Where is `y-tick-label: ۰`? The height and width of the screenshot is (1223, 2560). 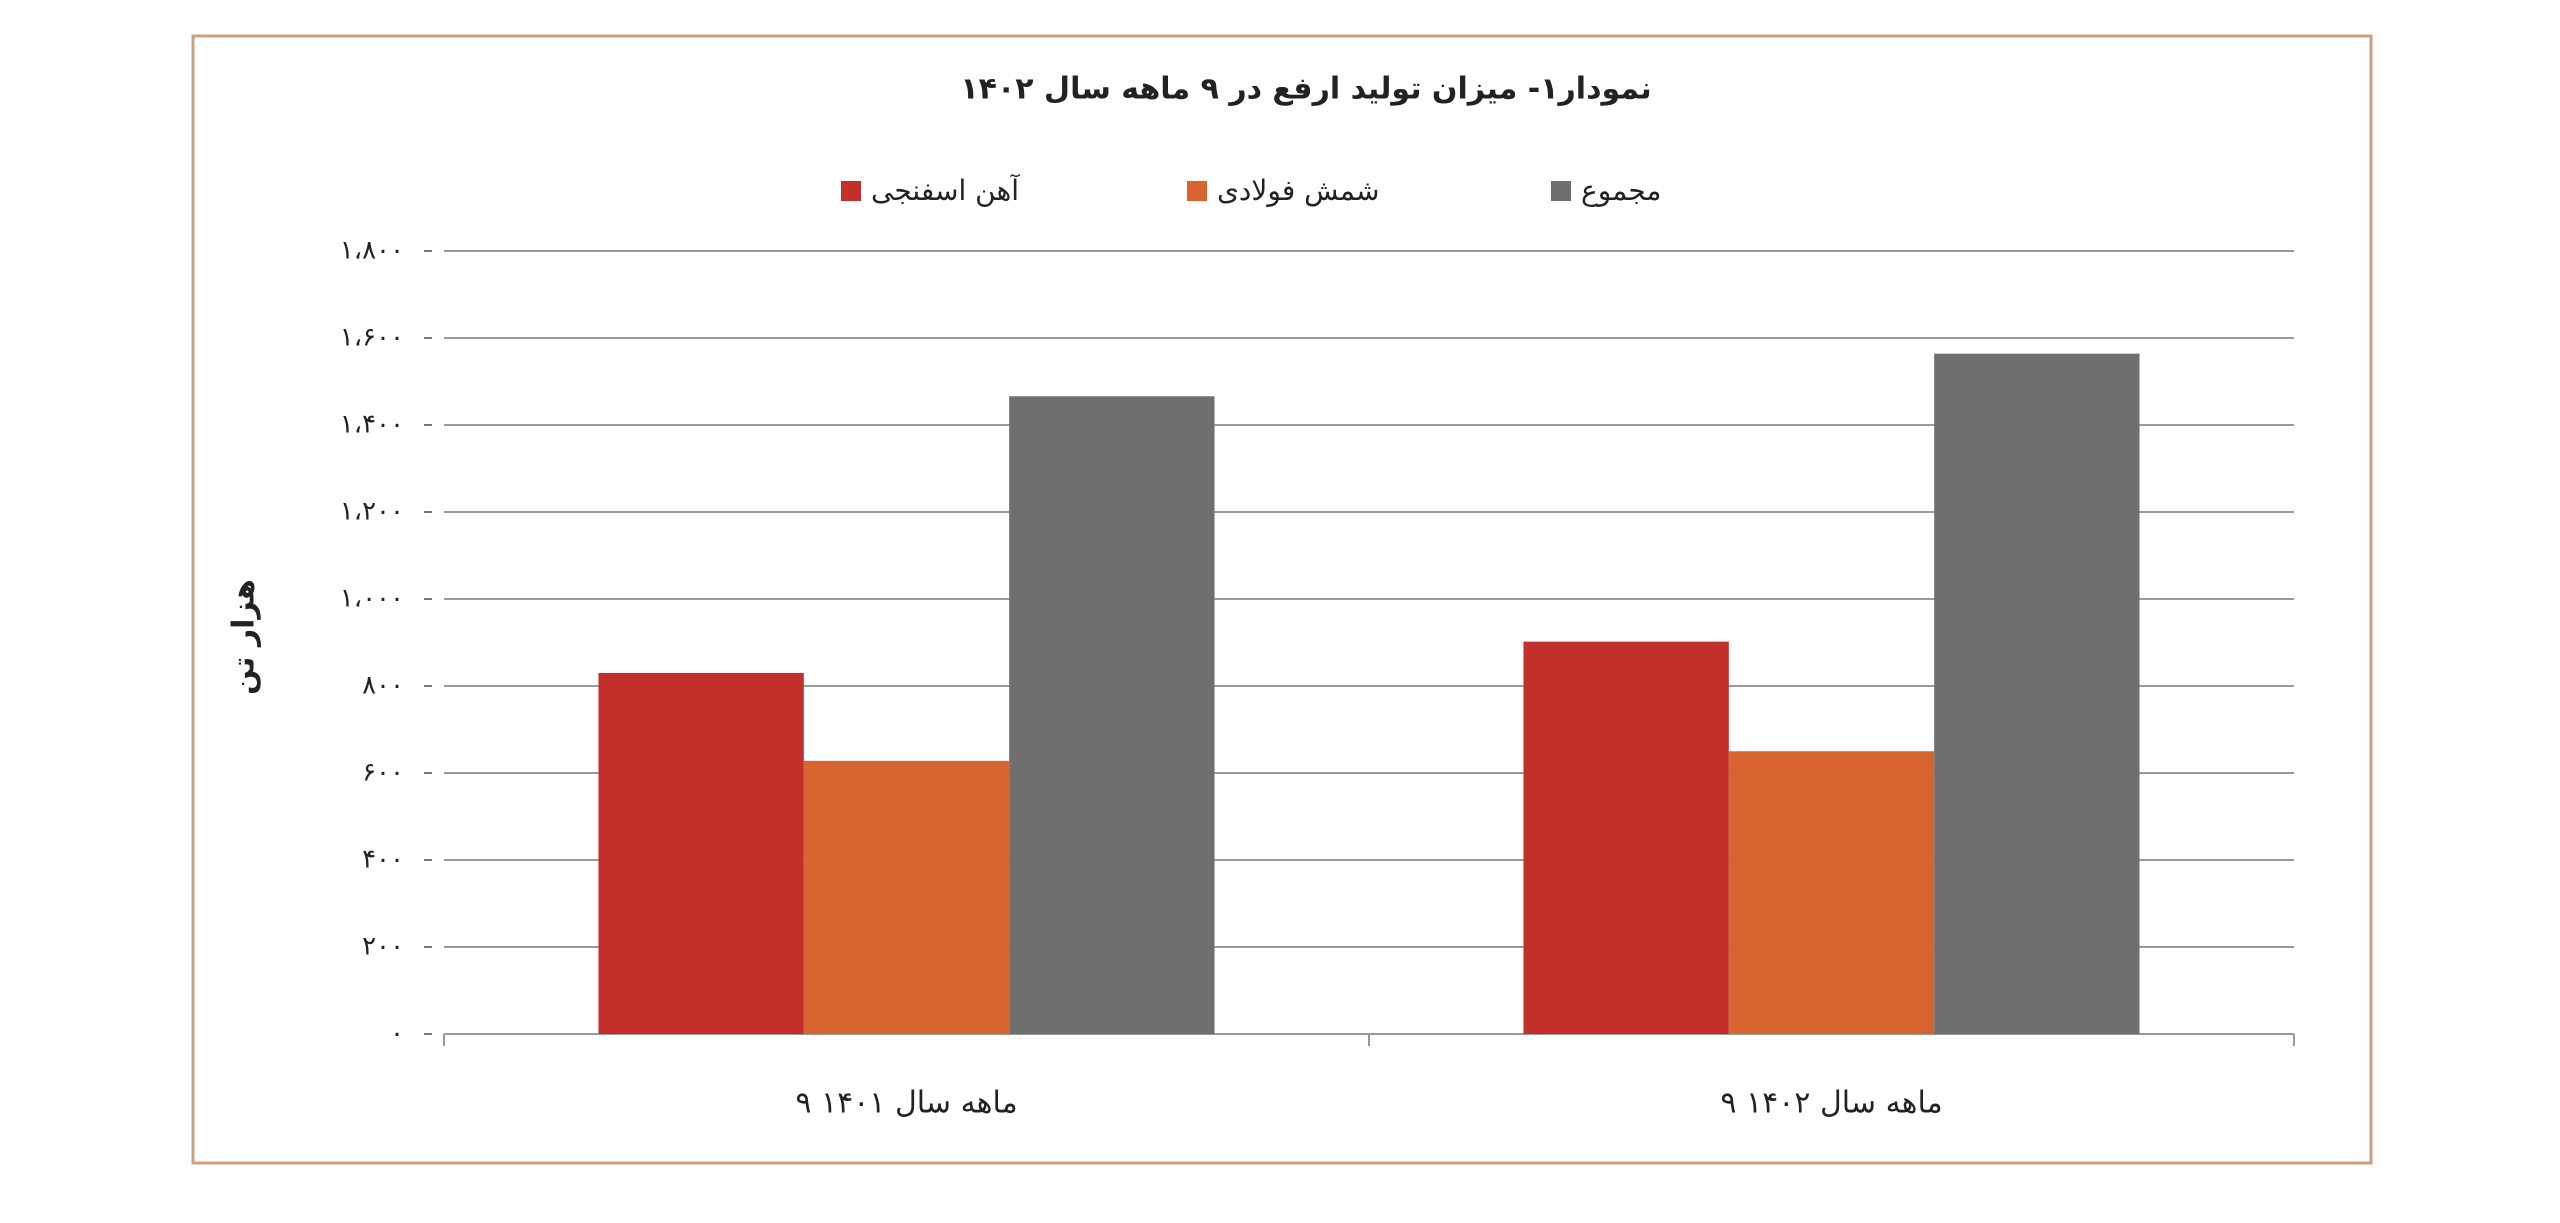 y-tick-label: ۰ is located at coordinates (397, 1034).